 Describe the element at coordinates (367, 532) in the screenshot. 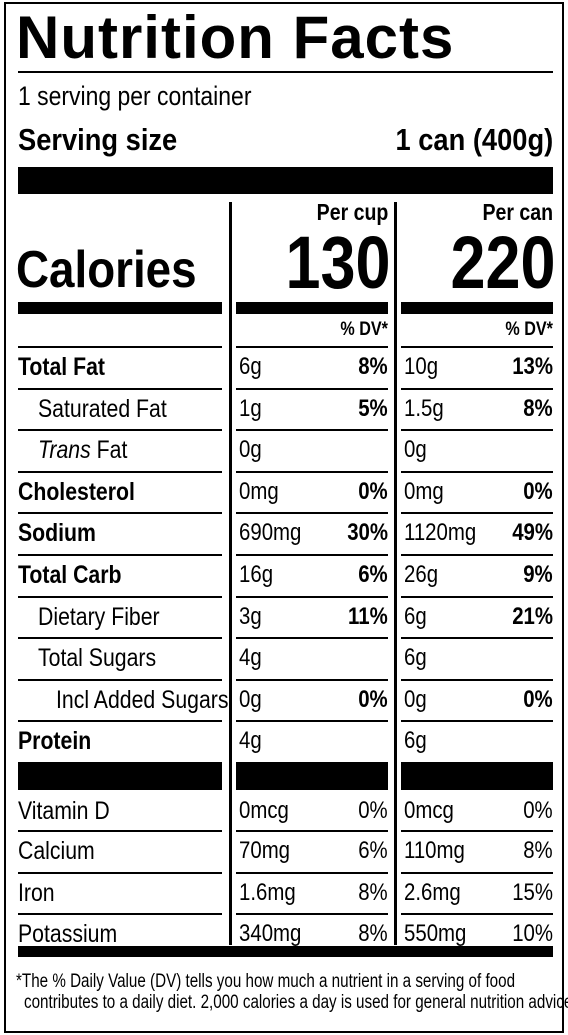

I see `daily-value: 30%` at that location.